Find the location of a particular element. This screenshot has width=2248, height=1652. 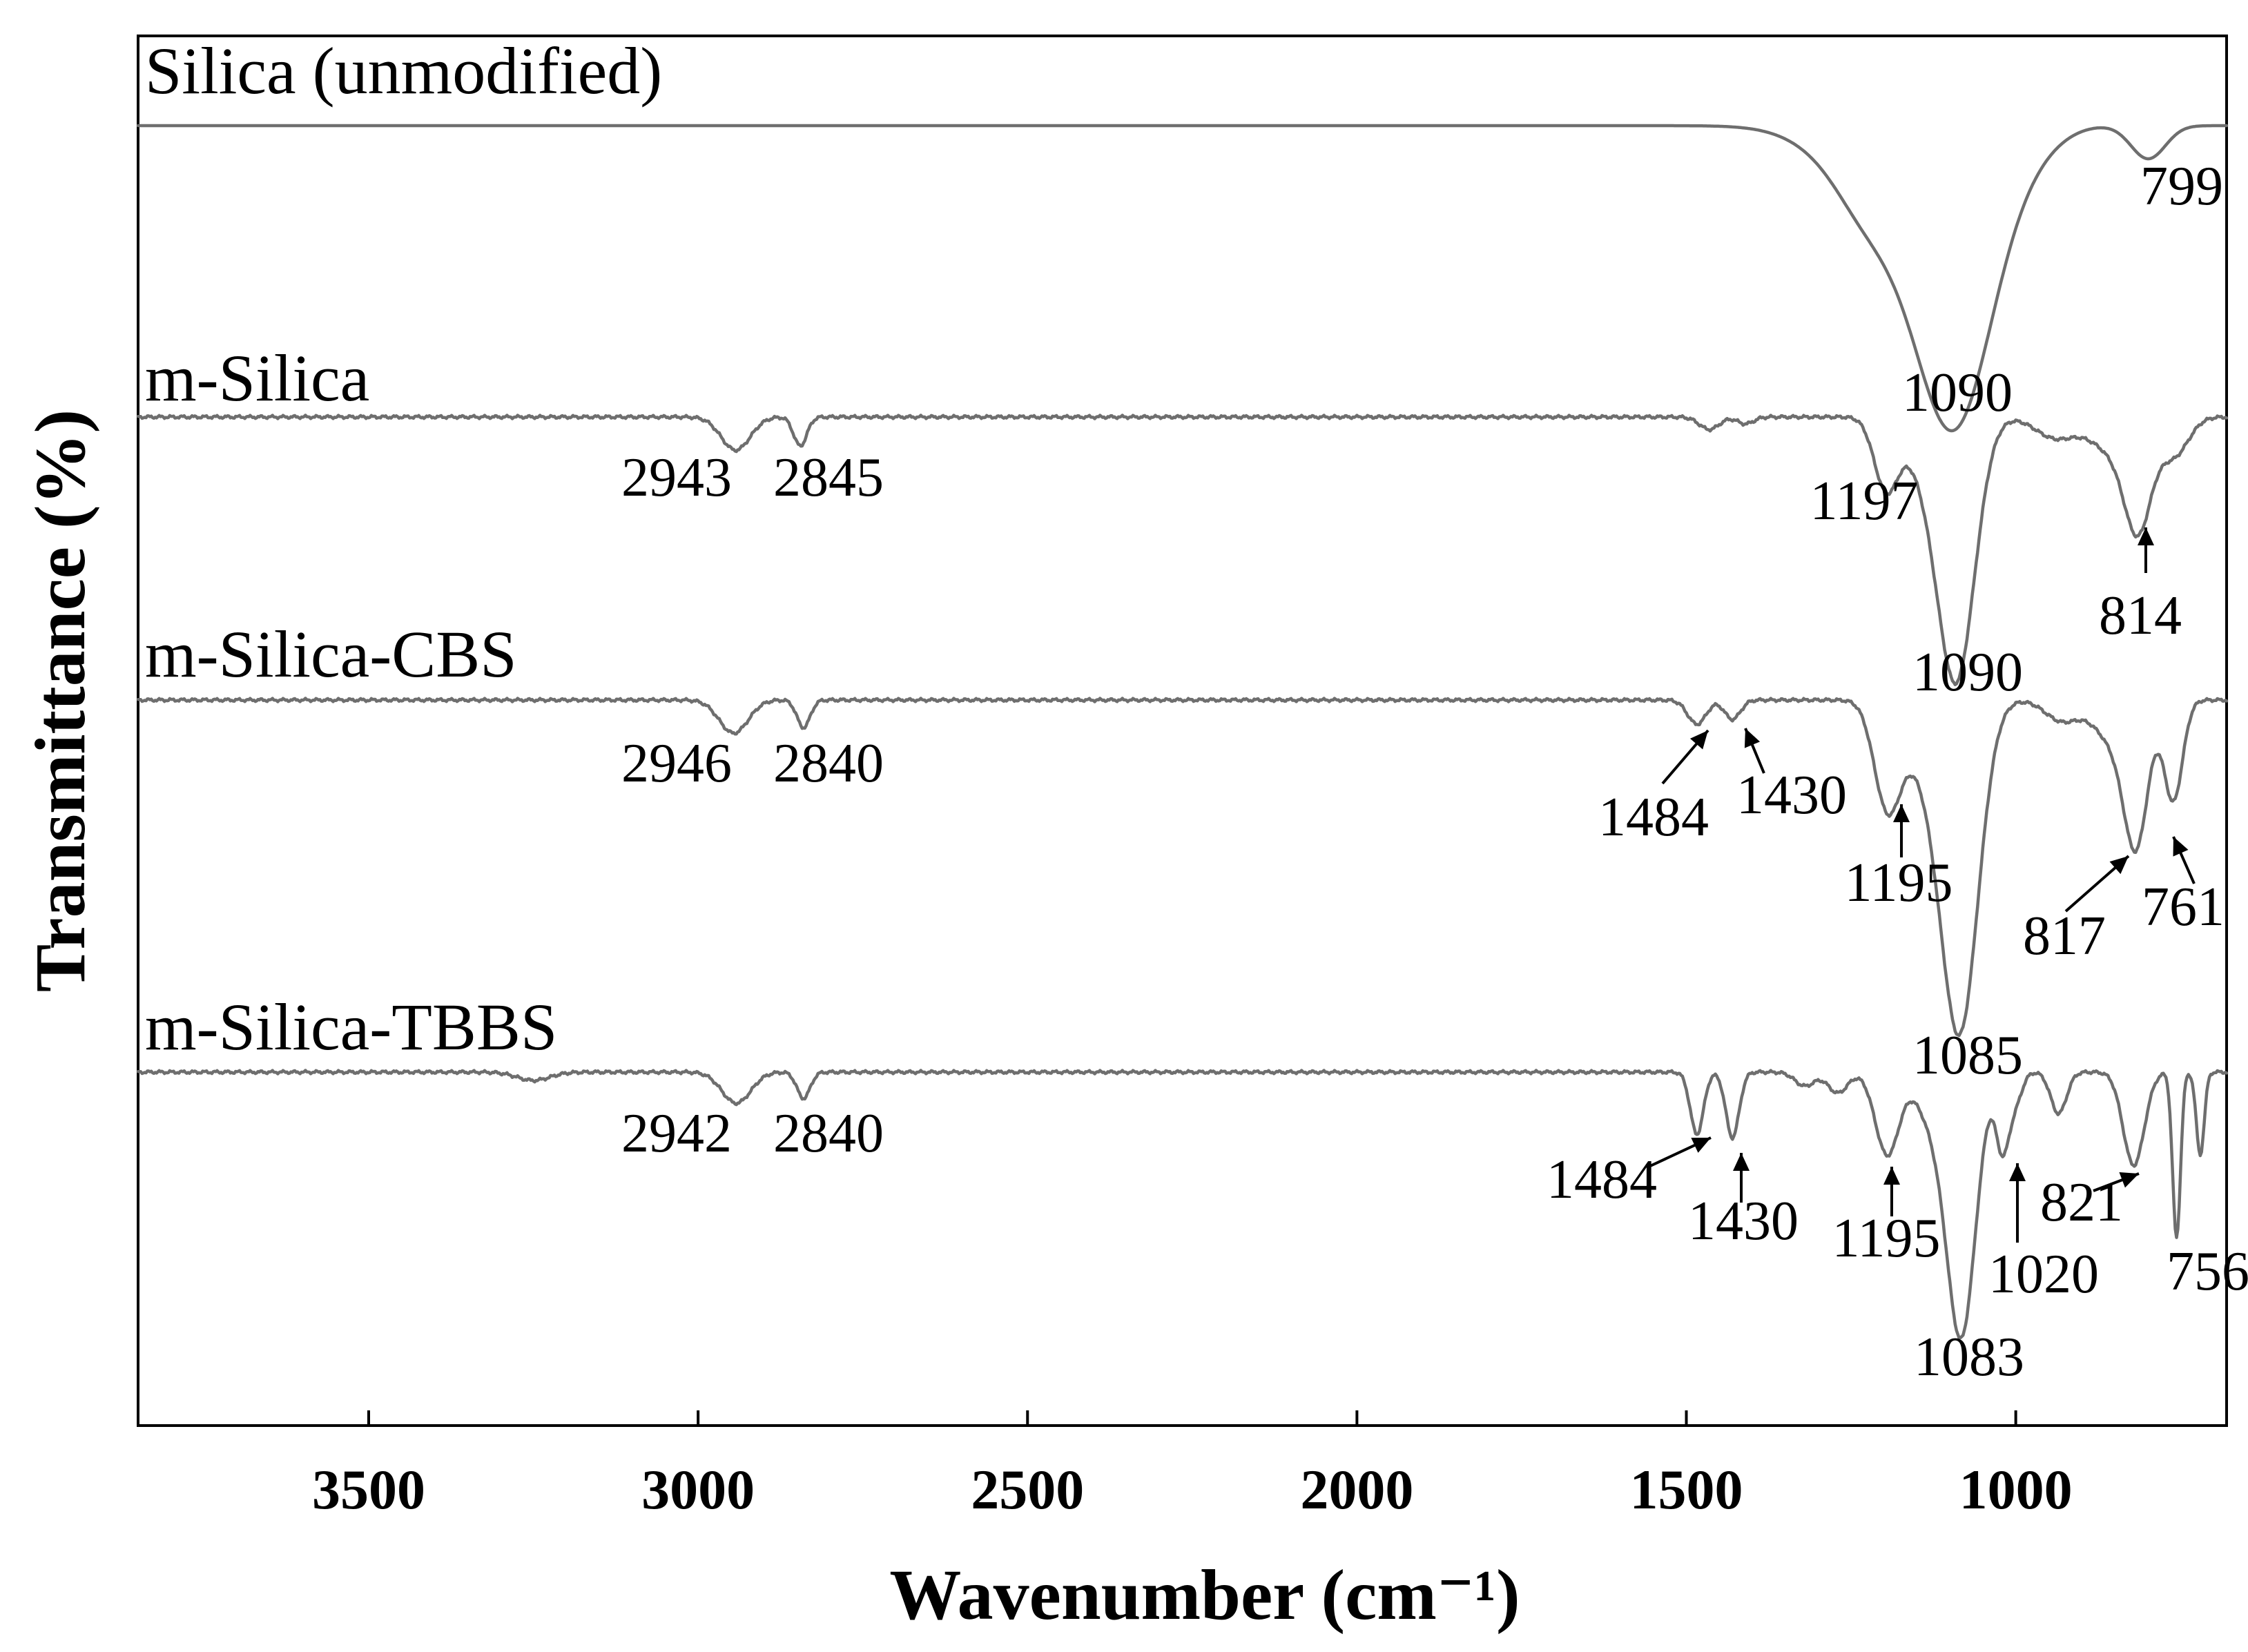

peak-label: 1197 is located at coordinates (1864, 501).